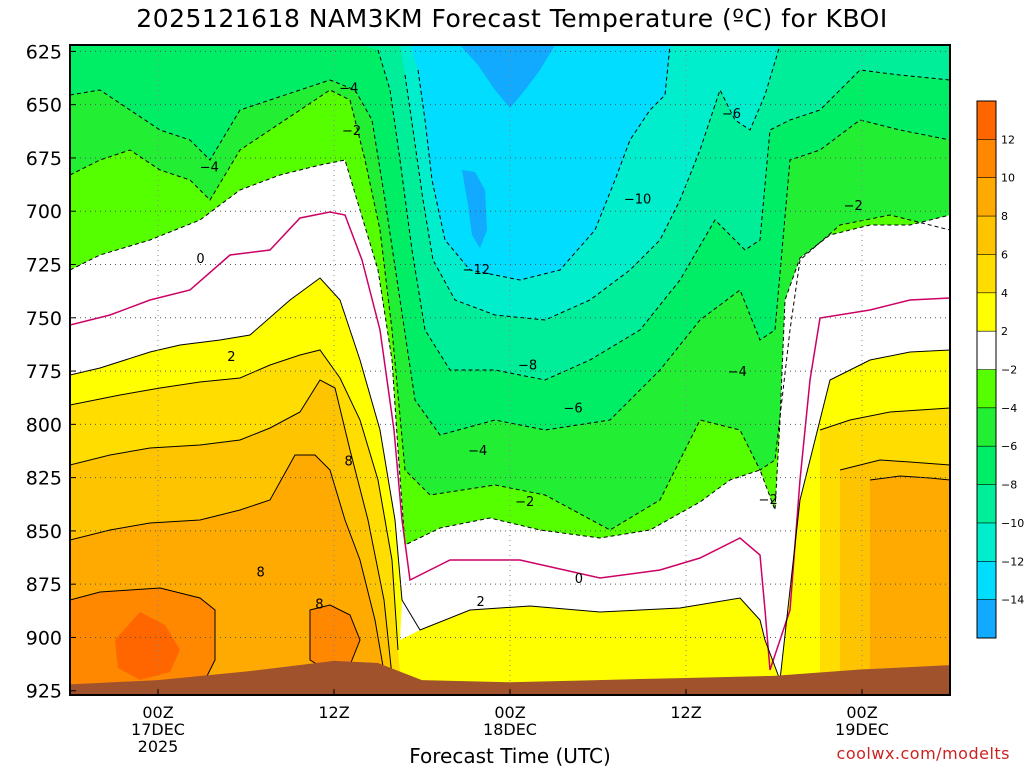 The width and height of the screenshot is (1024, 768). Describe the element at coordinates (44, 106) in the screenshot. I see `y-tick-label: 650` at that location.